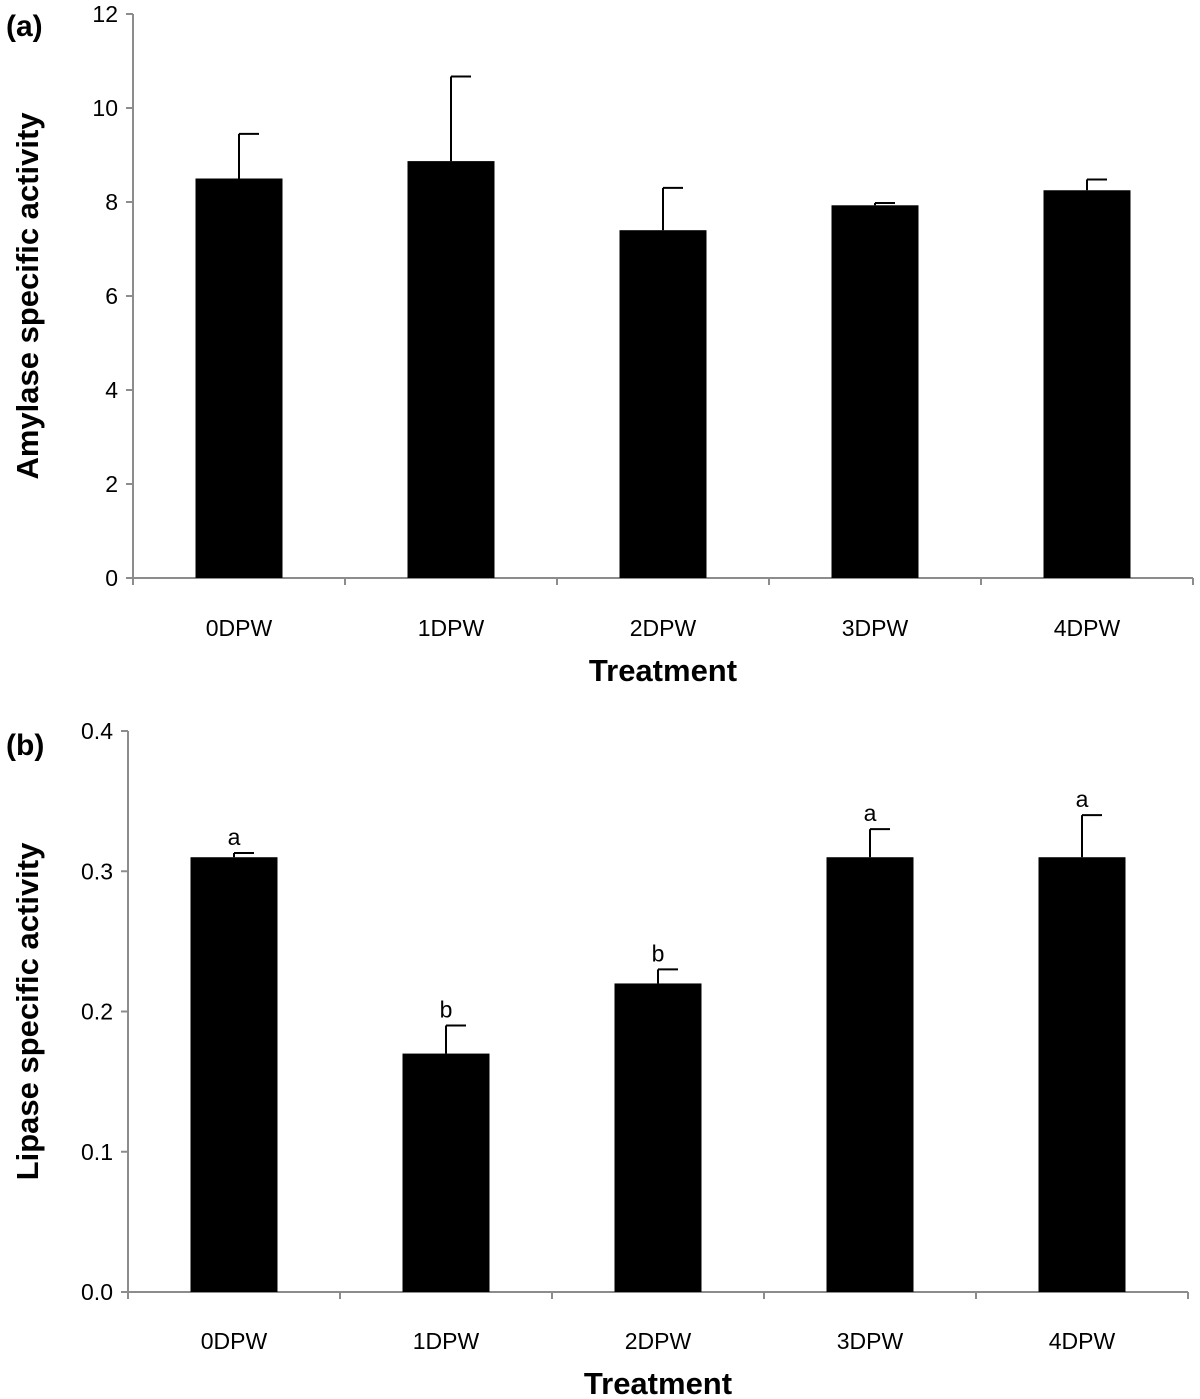 The height and width of the screenshot is (1399, 1200). I want to click on y-tick-label: 0.2, so click(97, 1012).